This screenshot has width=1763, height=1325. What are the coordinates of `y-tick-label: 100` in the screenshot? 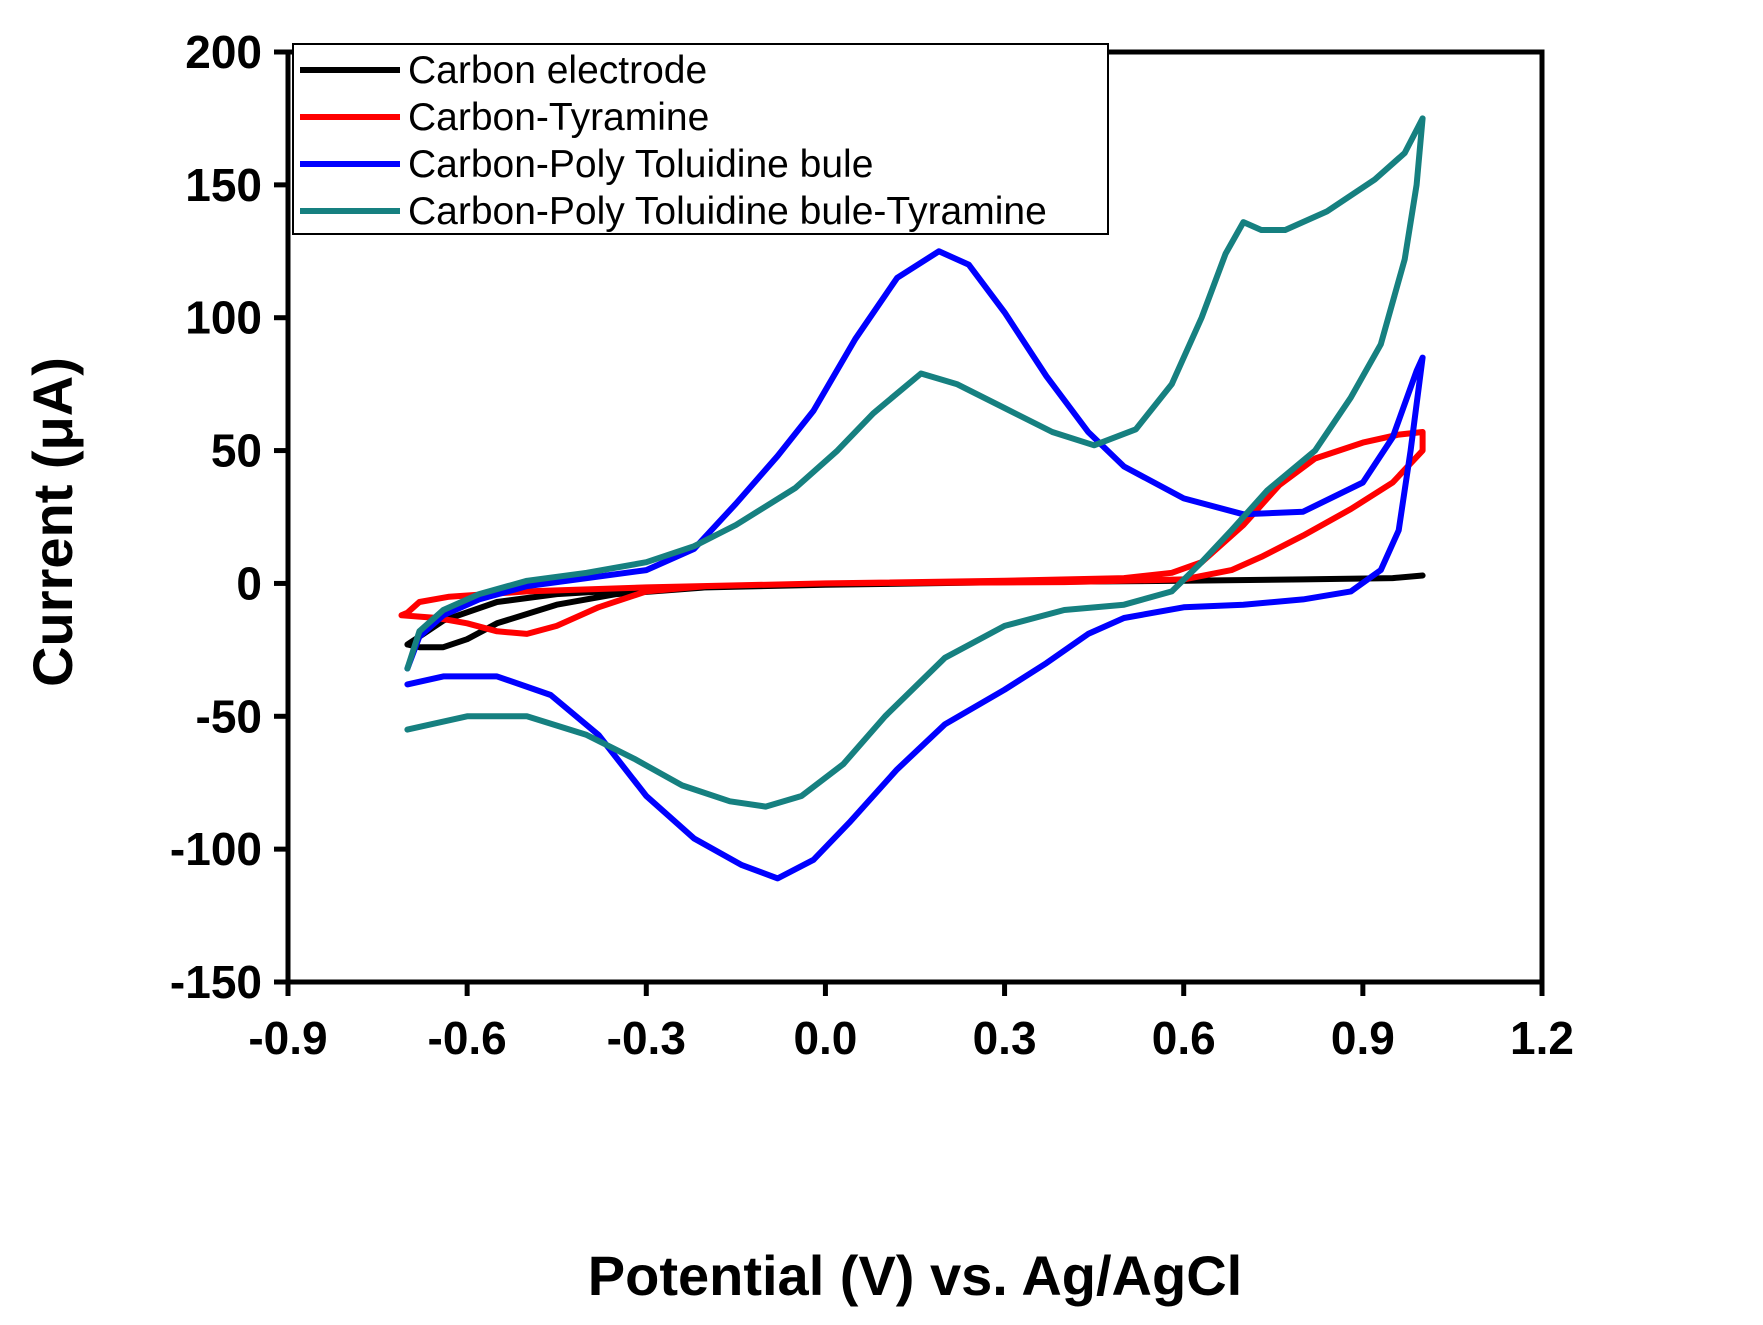 It's located at (223, 318).